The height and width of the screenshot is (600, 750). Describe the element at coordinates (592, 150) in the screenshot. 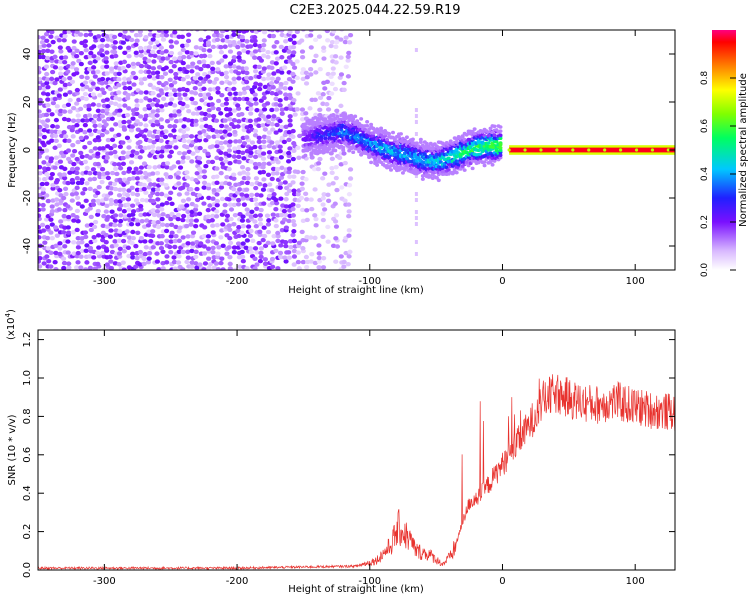

I see `track-band` at that location.